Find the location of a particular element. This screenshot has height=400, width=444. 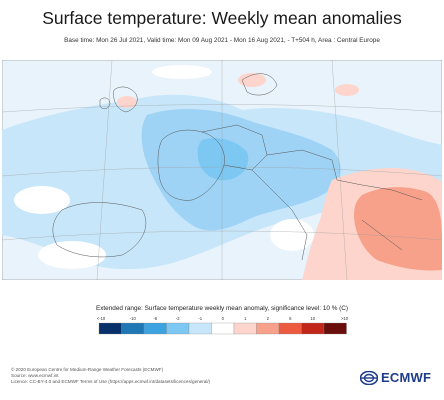

color-legend: <-10 -10 -6 -2 -1 0 1 2 6 10 >10 is located at coordinates (223, 325).